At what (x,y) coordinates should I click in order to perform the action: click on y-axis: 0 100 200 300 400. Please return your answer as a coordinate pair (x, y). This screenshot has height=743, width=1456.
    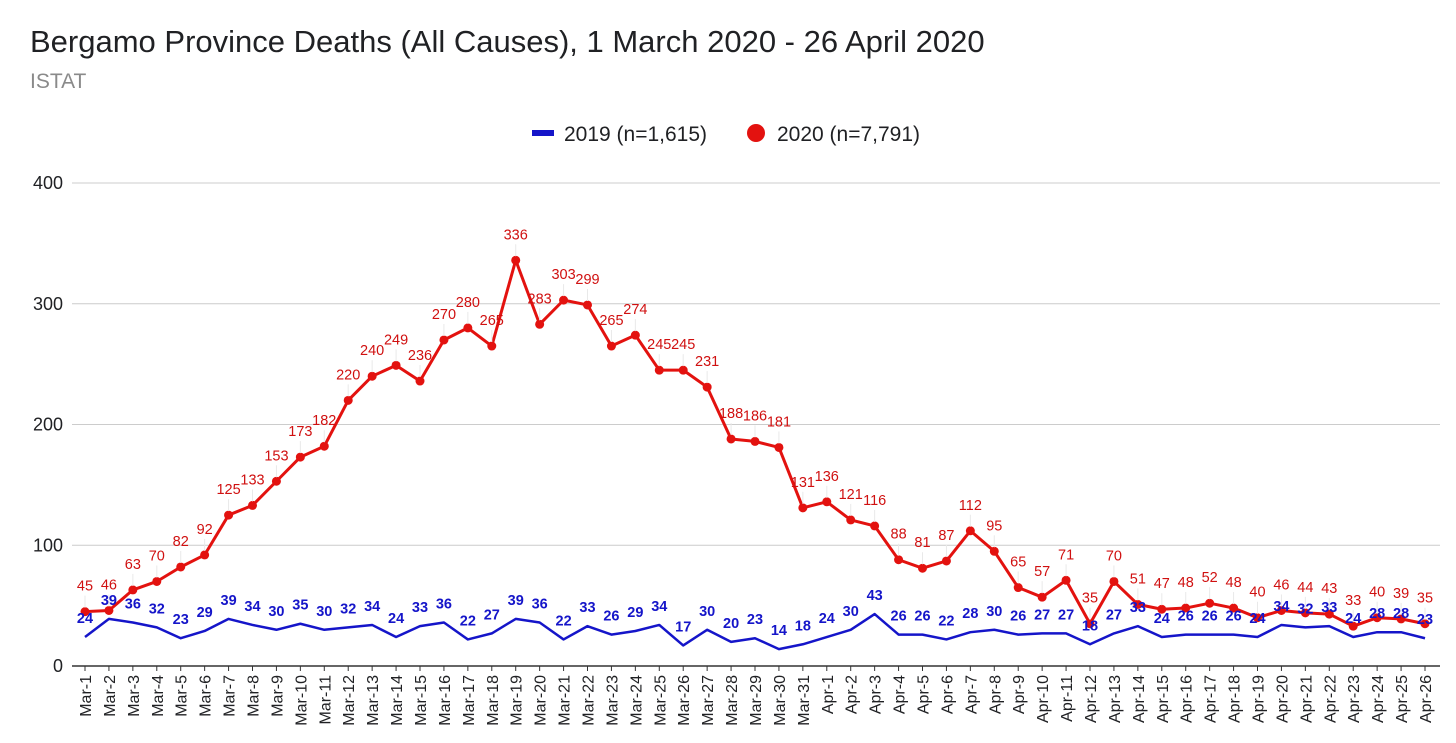
    Looking at the image, I should click on (48, 424).